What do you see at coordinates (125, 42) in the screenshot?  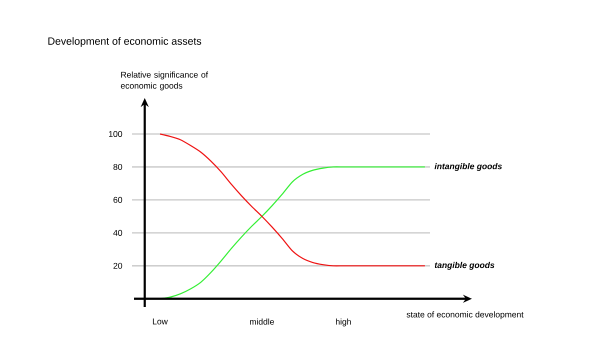 I see `chart-title: Development of economic assets` at bounding box center [125, 42].